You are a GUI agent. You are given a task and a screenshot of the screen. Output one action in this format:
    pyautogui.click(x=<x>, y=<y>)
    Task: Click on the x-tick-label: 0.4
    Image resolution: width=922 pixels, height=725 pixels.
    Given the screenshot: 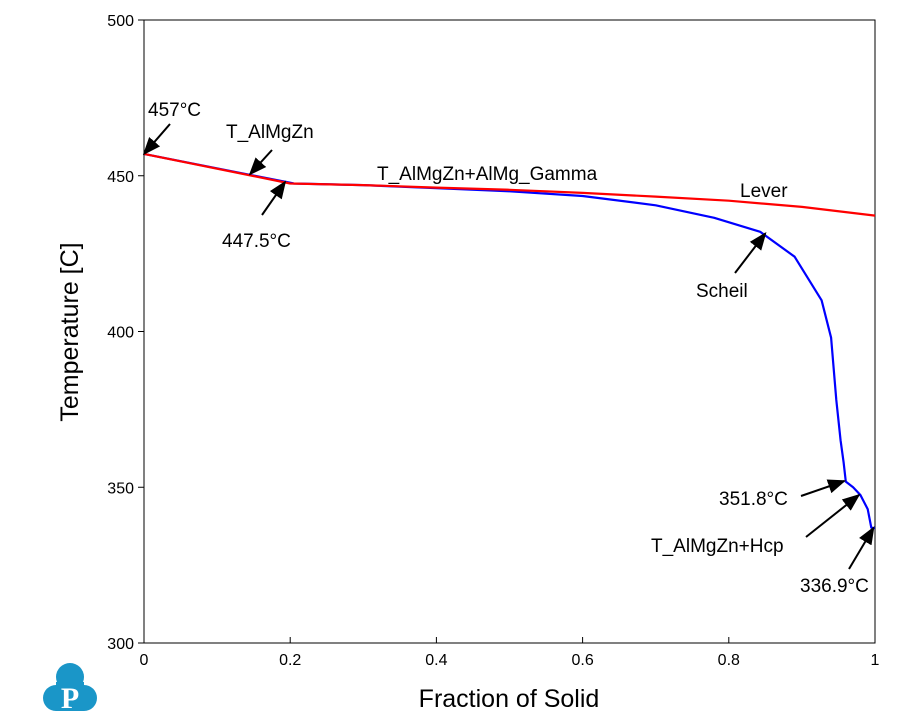 What is the action you would take?
    pyautogui.click(x=436, y=660)
    